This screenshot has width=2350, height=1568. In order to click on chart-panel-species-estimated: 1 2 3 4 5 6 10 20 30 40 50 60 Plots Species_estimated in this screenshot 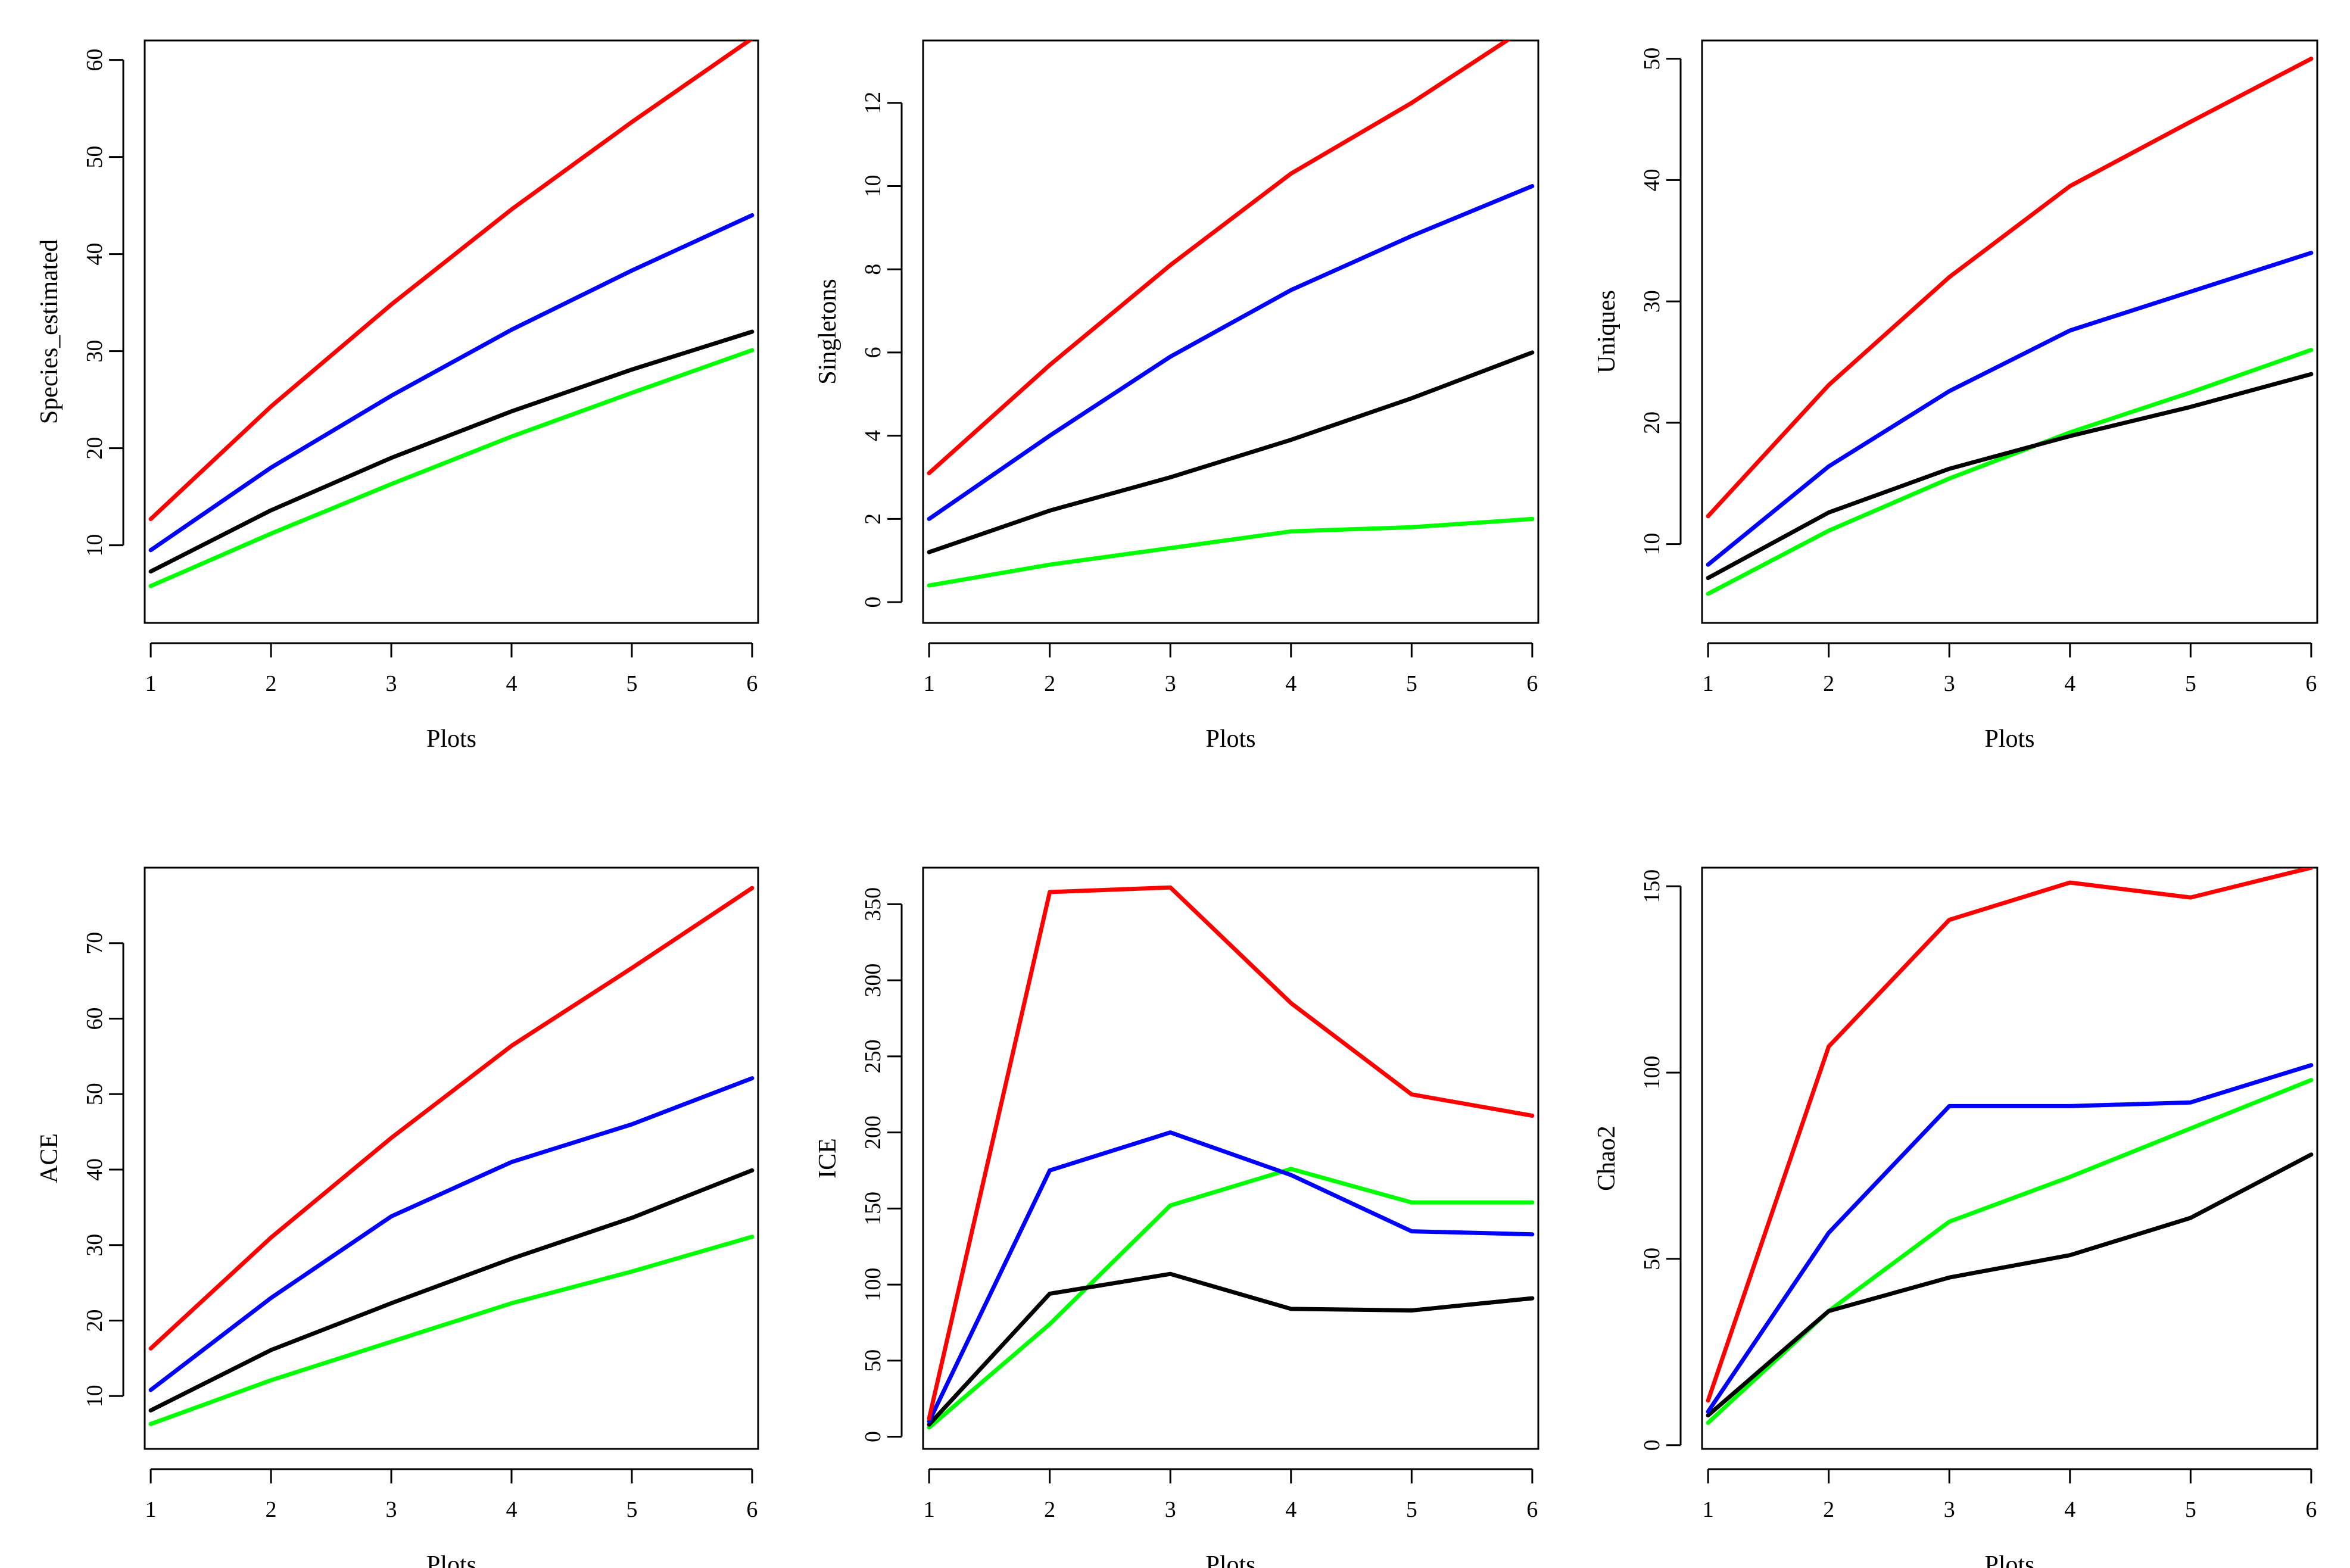, I will do `click(397, 396)`.